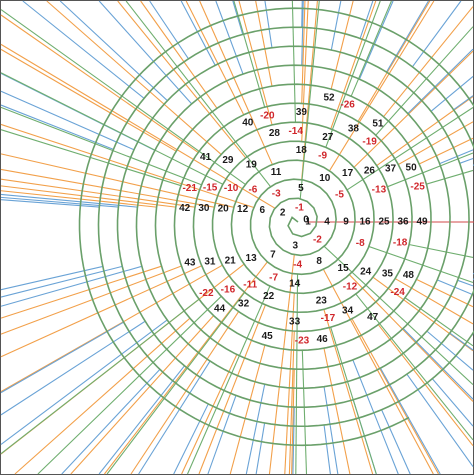 The height and width of the screenshot is (475, 474). What do you see at coordinates (206, 293) in the screenshot?
I see `negative-number-label: -22` at bounding box center [206, 293].